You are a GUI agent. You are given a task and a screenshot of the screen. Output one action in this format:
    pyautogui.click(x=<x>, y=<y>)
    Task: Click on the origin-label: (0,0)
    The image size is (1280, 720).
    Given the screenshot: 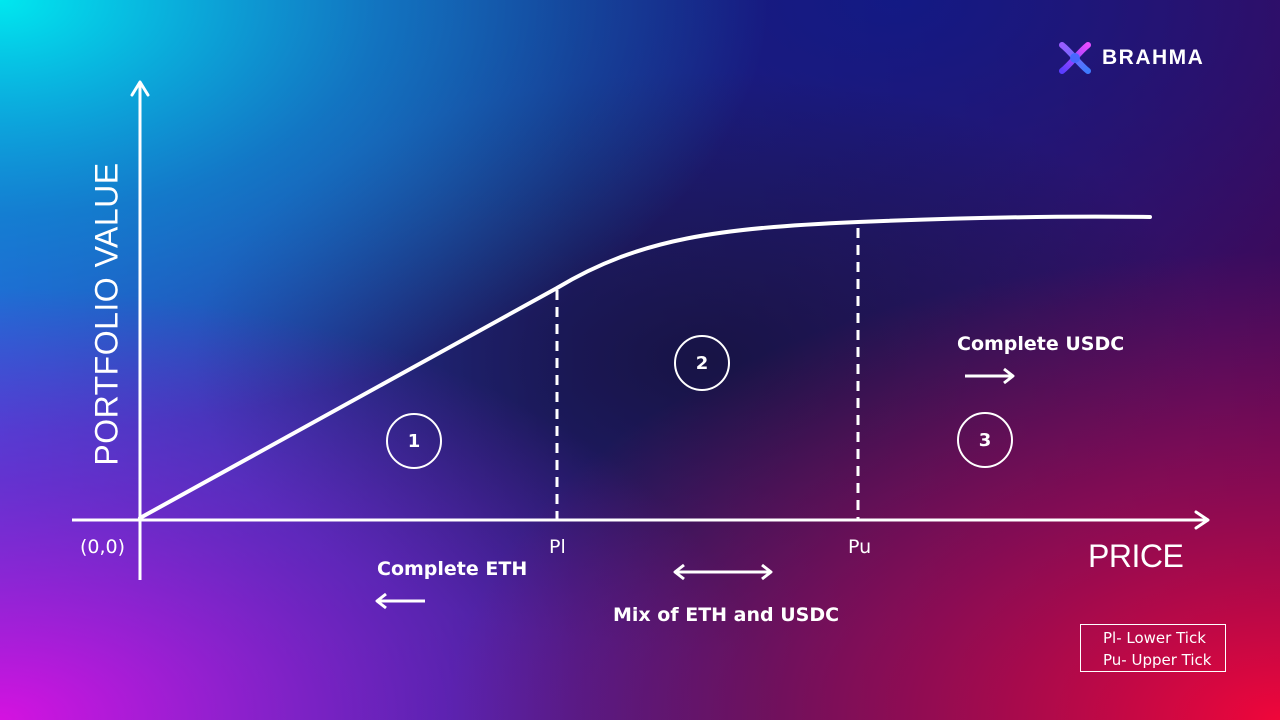 What is the action you would take?
    pyautogui.click(x=103, y=547)
    